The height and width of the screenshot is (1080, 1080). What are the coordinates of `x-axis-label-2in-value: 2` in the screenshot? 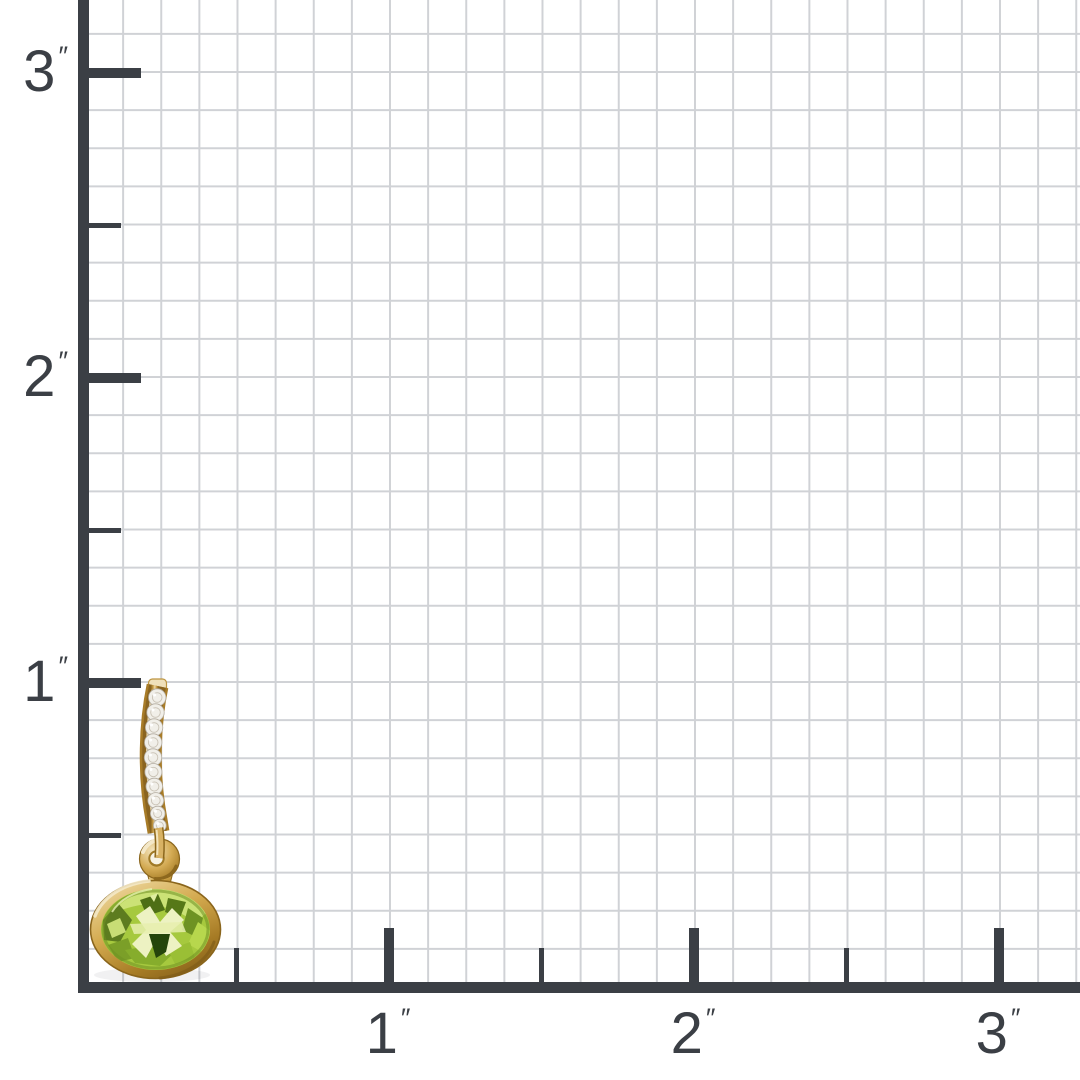 It's located at (686, 1033).